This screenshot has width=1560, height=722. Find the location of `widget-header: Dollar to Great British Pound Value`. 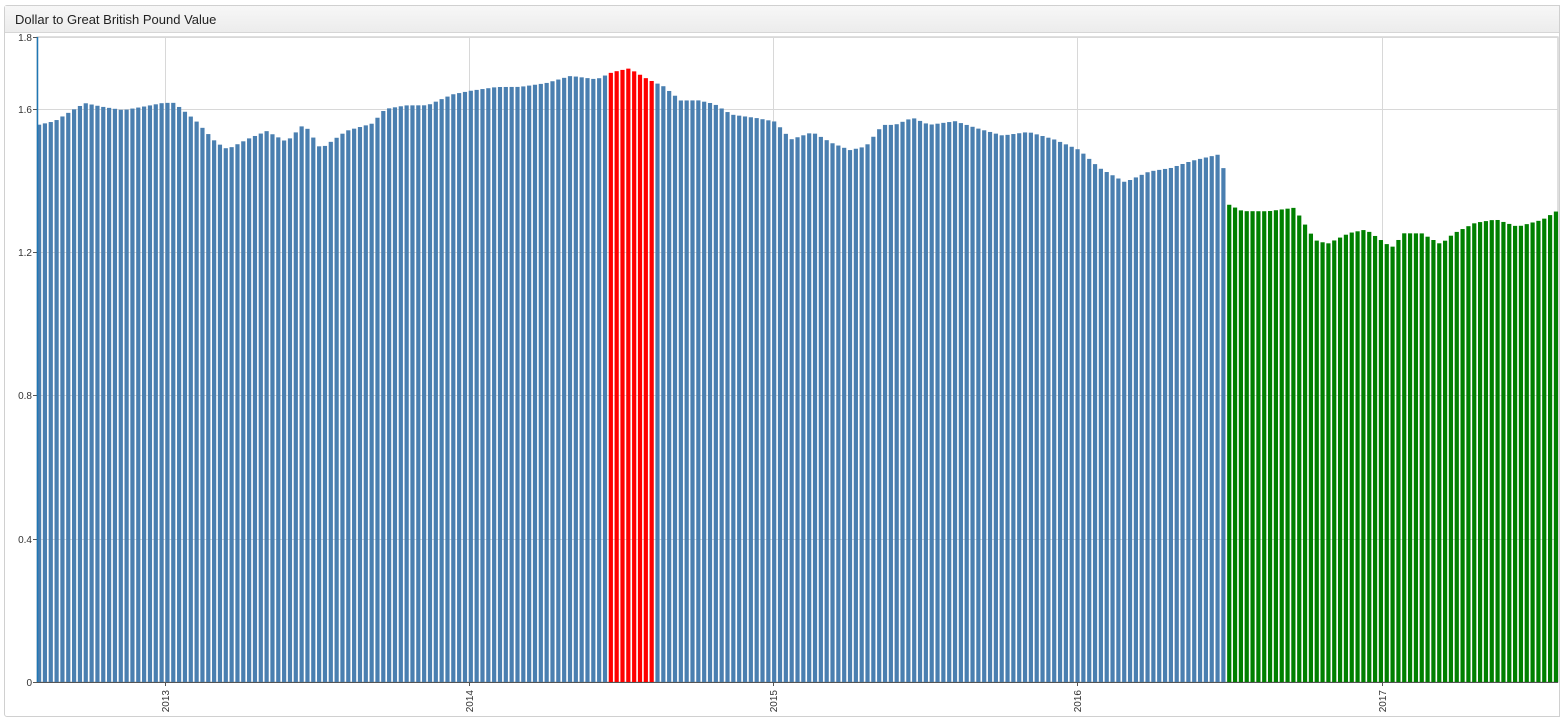

widget-header: Dollar to Great British Pound Value is located at coordinates (782, 19).